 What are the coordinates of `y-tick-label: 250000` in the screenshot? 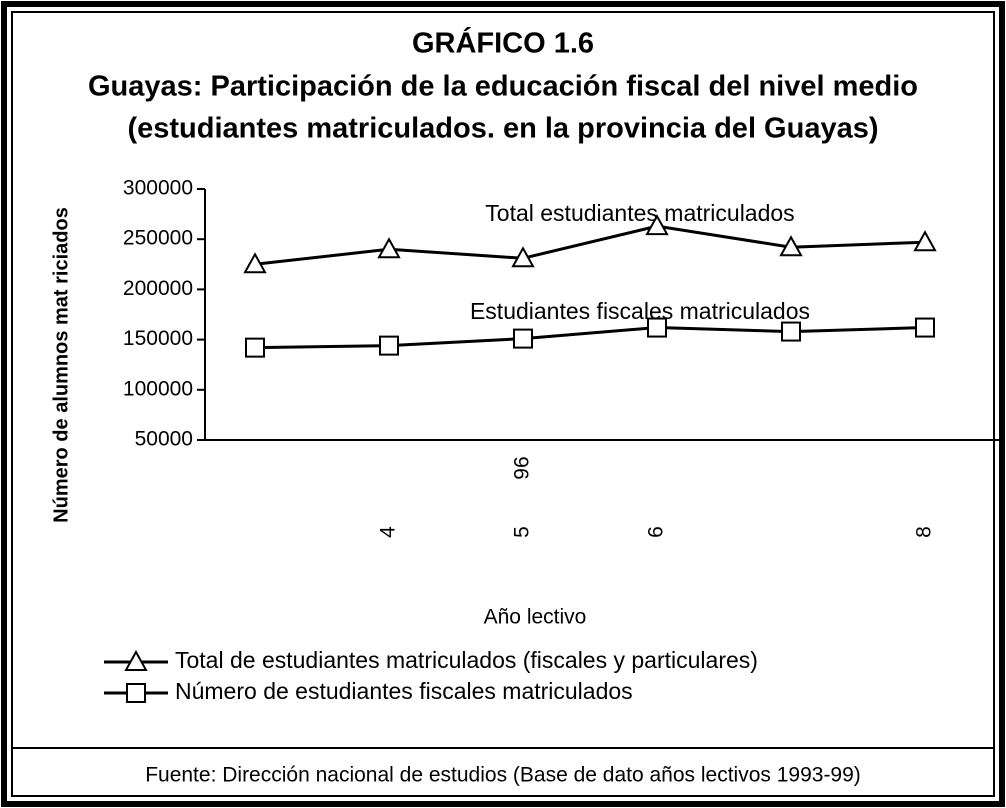 It's located at (158, 238).